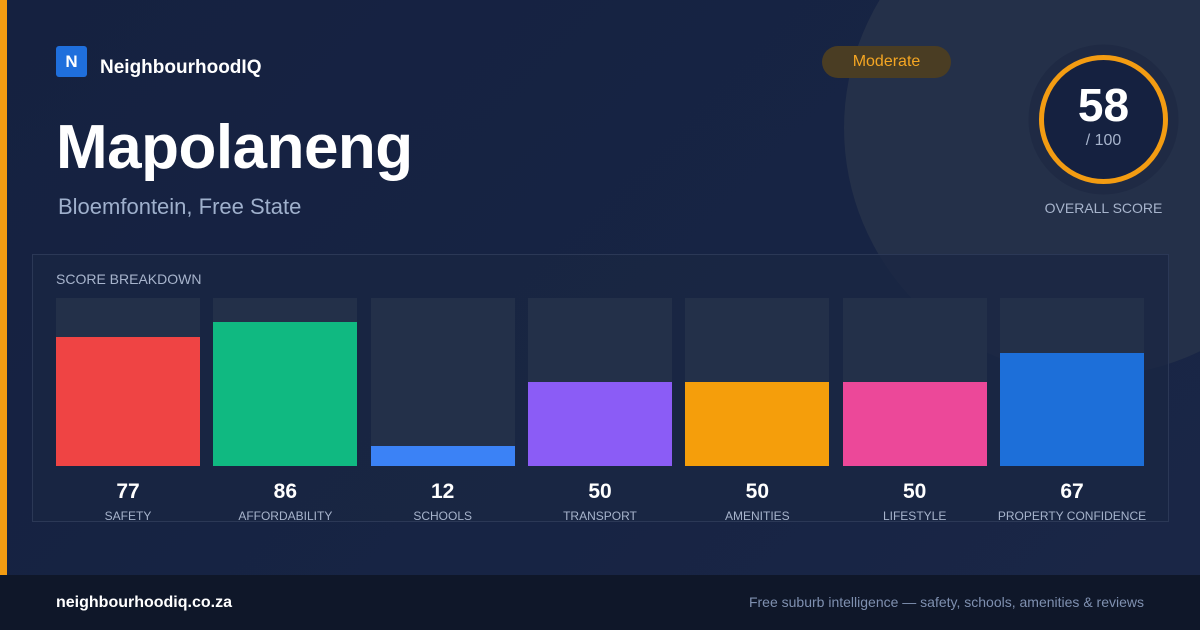 The width and height of the screenshot is (1200, 630). I want to click on bar-column-transport: 50 TRANSPORT, so click(600, 410).